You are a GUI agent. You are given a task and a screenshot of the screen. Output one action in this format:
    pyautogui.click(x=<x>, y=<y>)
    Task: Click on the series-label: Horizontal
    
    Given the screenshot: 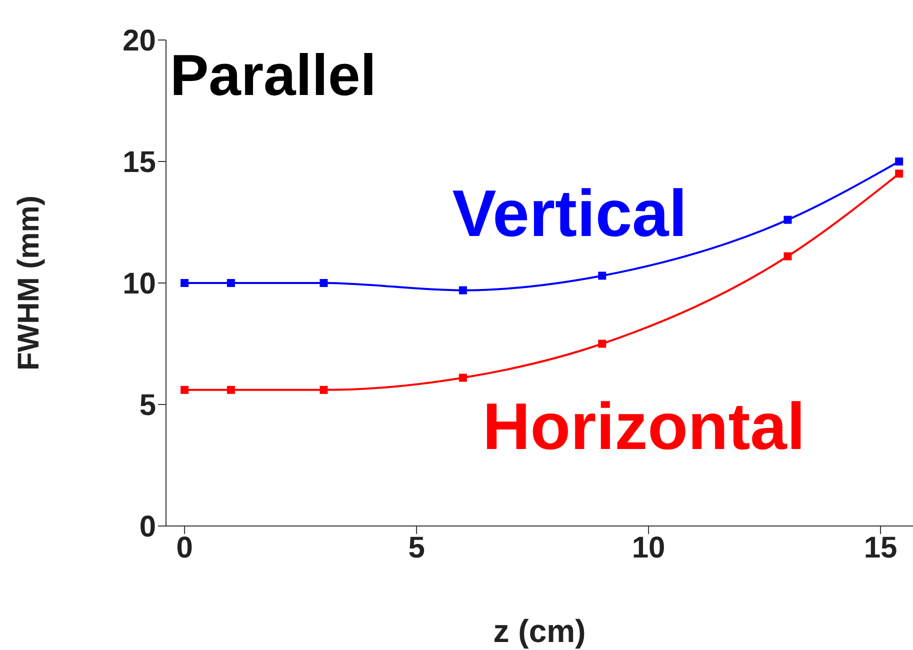 What is the action you would take?
    pyautogui.click(x=644, y=426)
    